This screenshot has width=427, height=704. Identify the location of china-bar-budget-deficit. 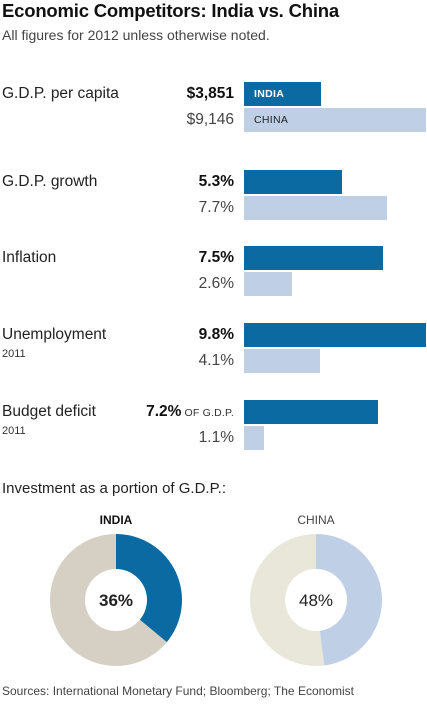
(254, 438).